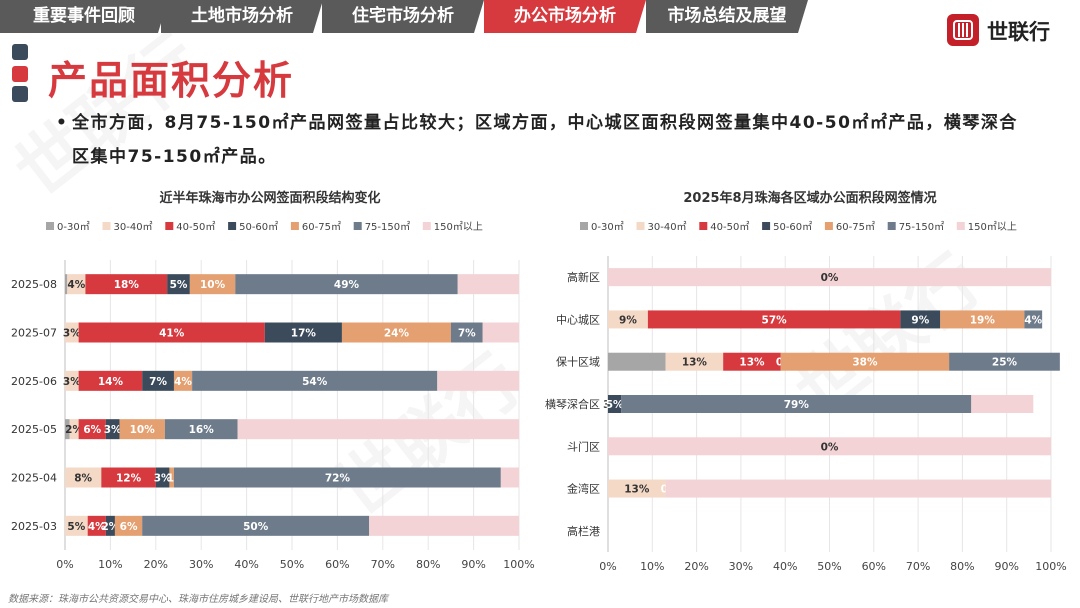 The image size is (1080, 608). I want to click on decor-square-bottom, so click(20, 94).